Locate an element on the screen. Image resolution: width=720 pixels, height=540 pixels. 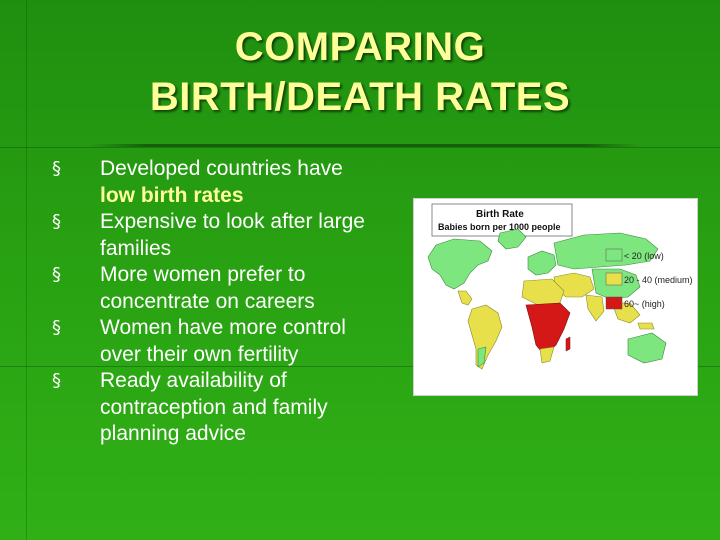
legend-label-medium: 20 - 40 (medium) is located at coordinates (658, 280).